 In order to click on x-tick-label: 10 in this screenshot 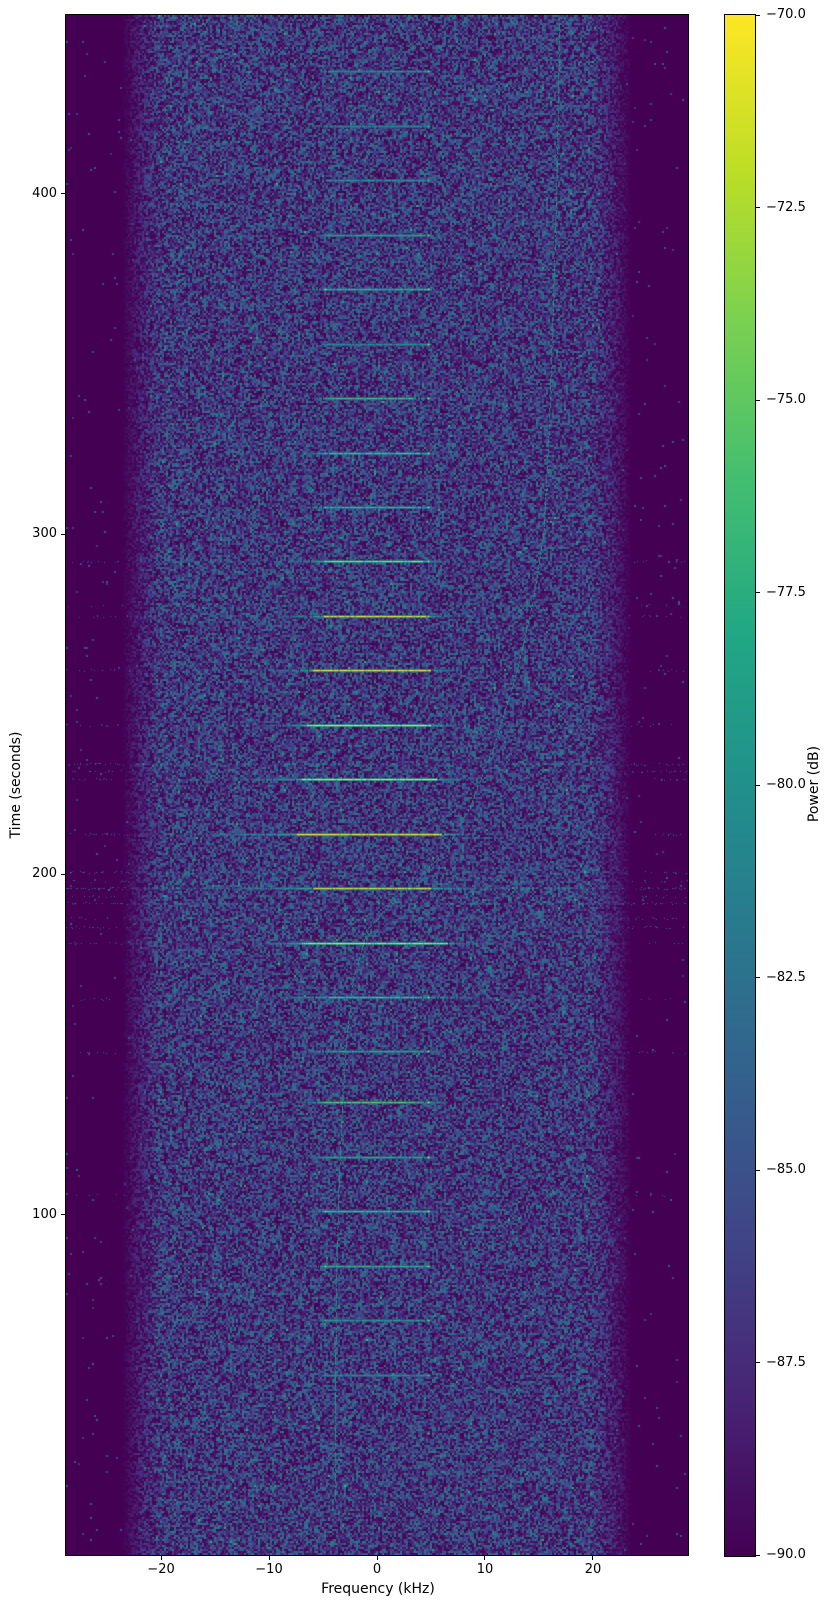, I will do `click(485, 1569)`.